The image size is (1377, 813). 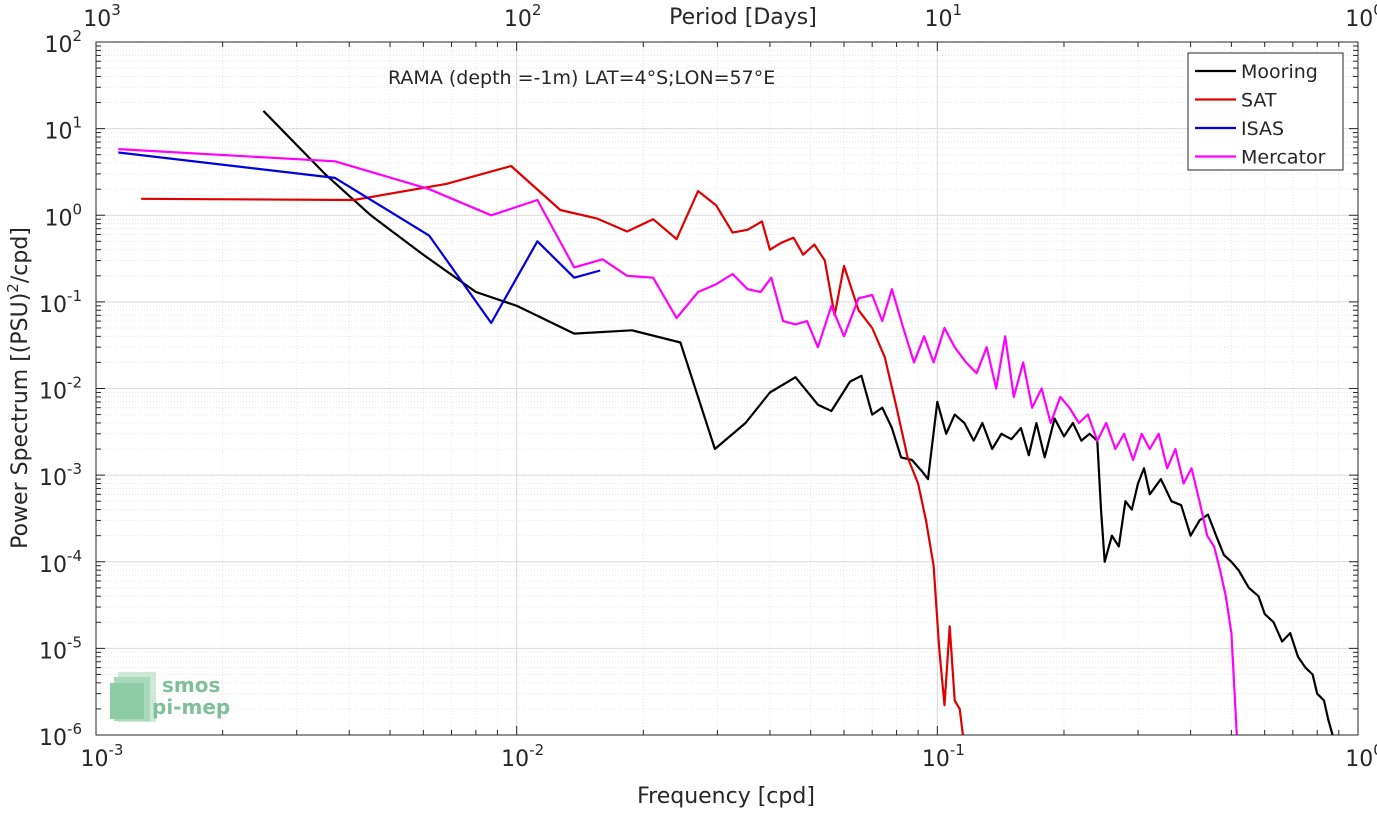 I want to click on y-tick-label-exp: 1, so click(x=77, y=123).